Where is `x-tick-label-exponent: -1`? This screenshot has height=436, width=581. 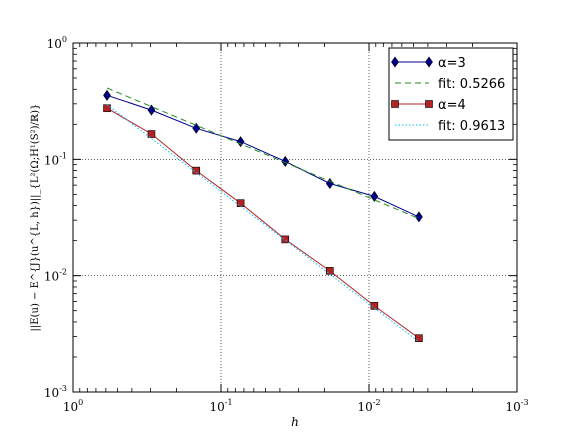 x-tick-label-exponent: -1 is located at coordinates (229, 402).